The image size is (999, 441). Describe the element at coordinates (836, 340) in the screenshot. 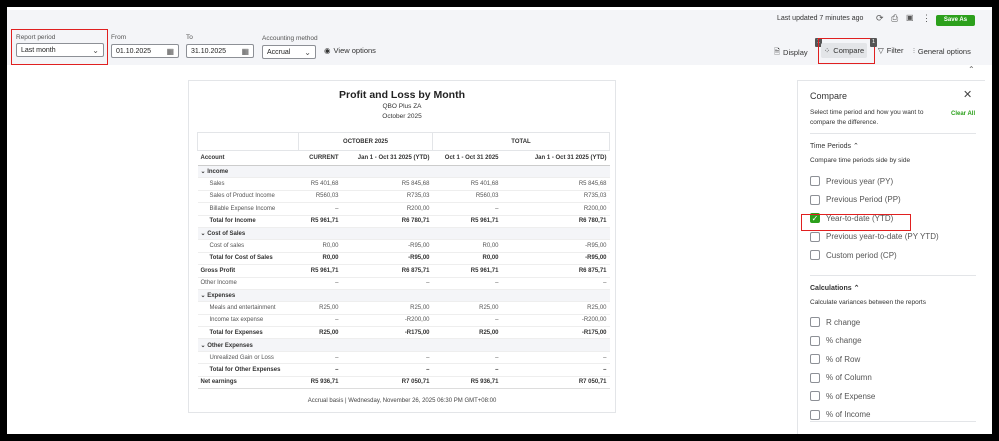

I see `checkbox-calculations: % change` at that location.